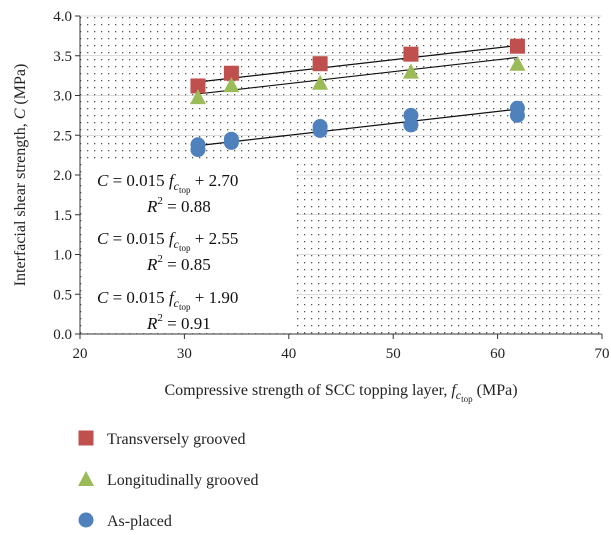  I want to click on r-squared-text: R2 = 0.85, so click(178, 263).